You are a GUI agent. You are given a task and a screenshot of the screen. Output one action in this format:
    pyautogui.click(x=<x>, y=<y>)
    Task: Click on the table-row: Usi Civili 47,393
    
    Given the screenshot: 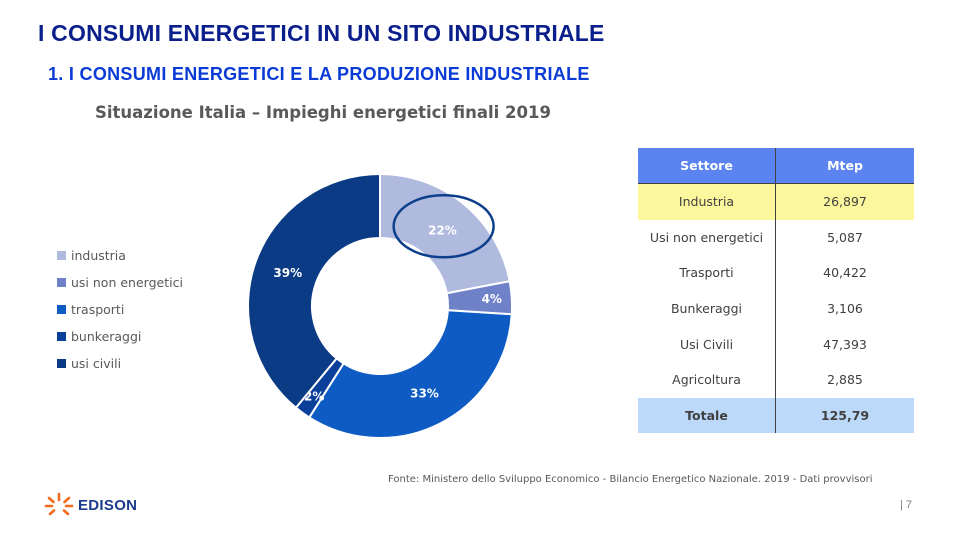 What is the action you would take?
    pyautogui.click(x=776, y=344)
    